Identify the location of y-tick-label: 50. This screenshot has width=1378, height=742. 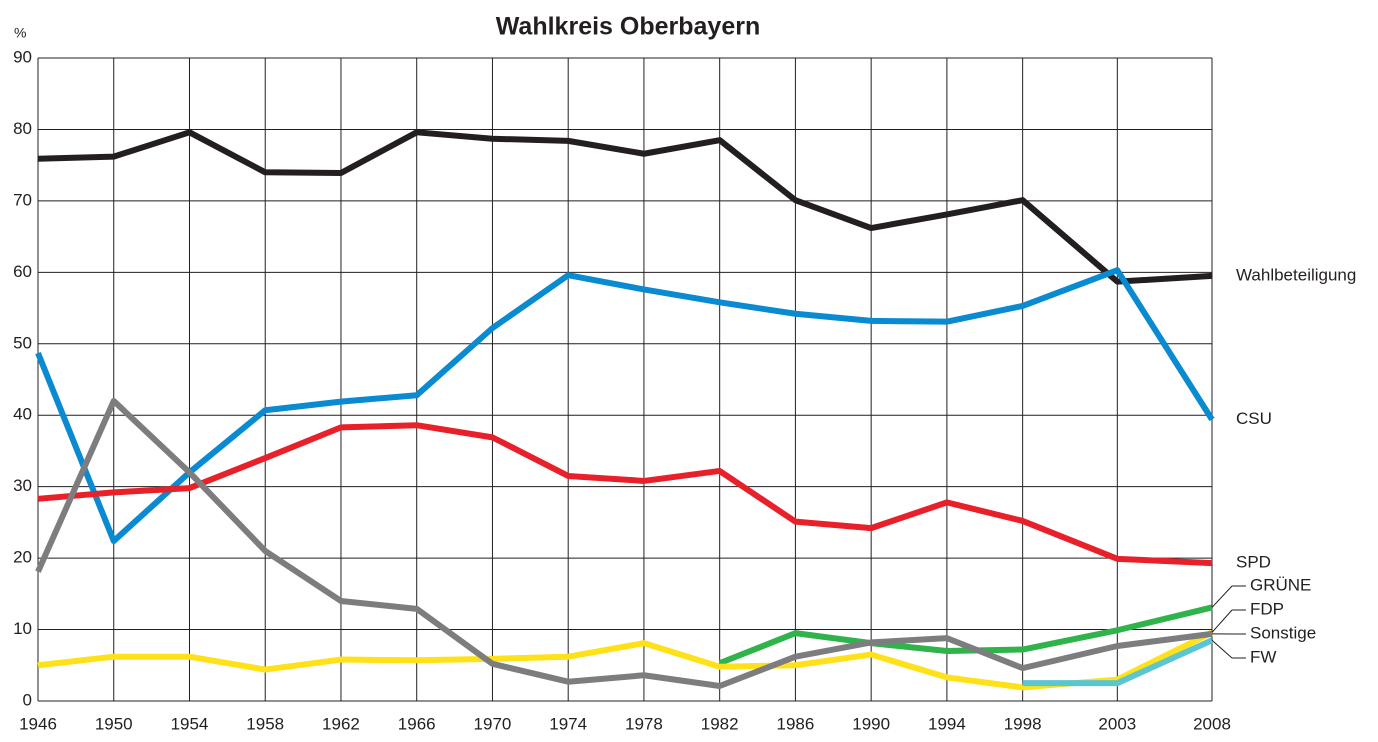
(22, 342).